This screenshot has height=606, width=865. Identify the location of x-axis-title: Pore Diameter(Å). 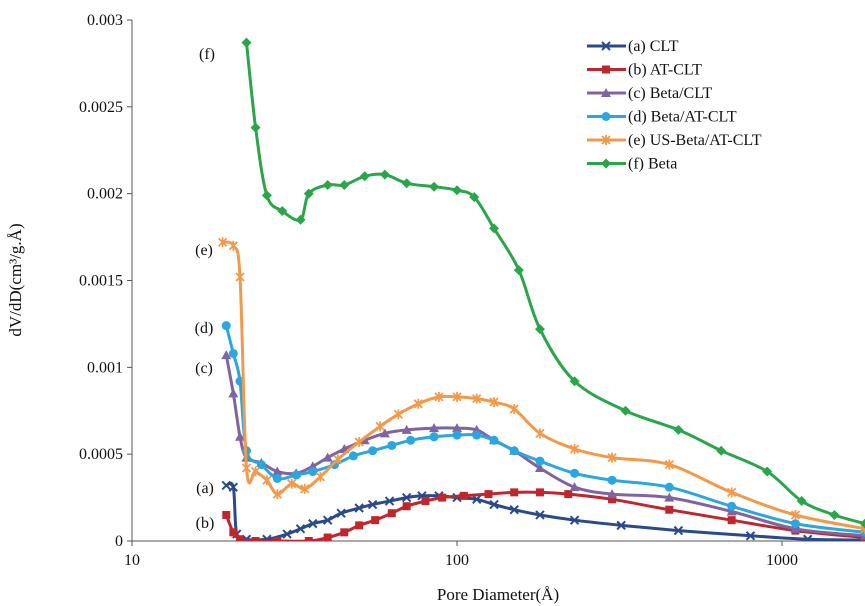
(498, 594).